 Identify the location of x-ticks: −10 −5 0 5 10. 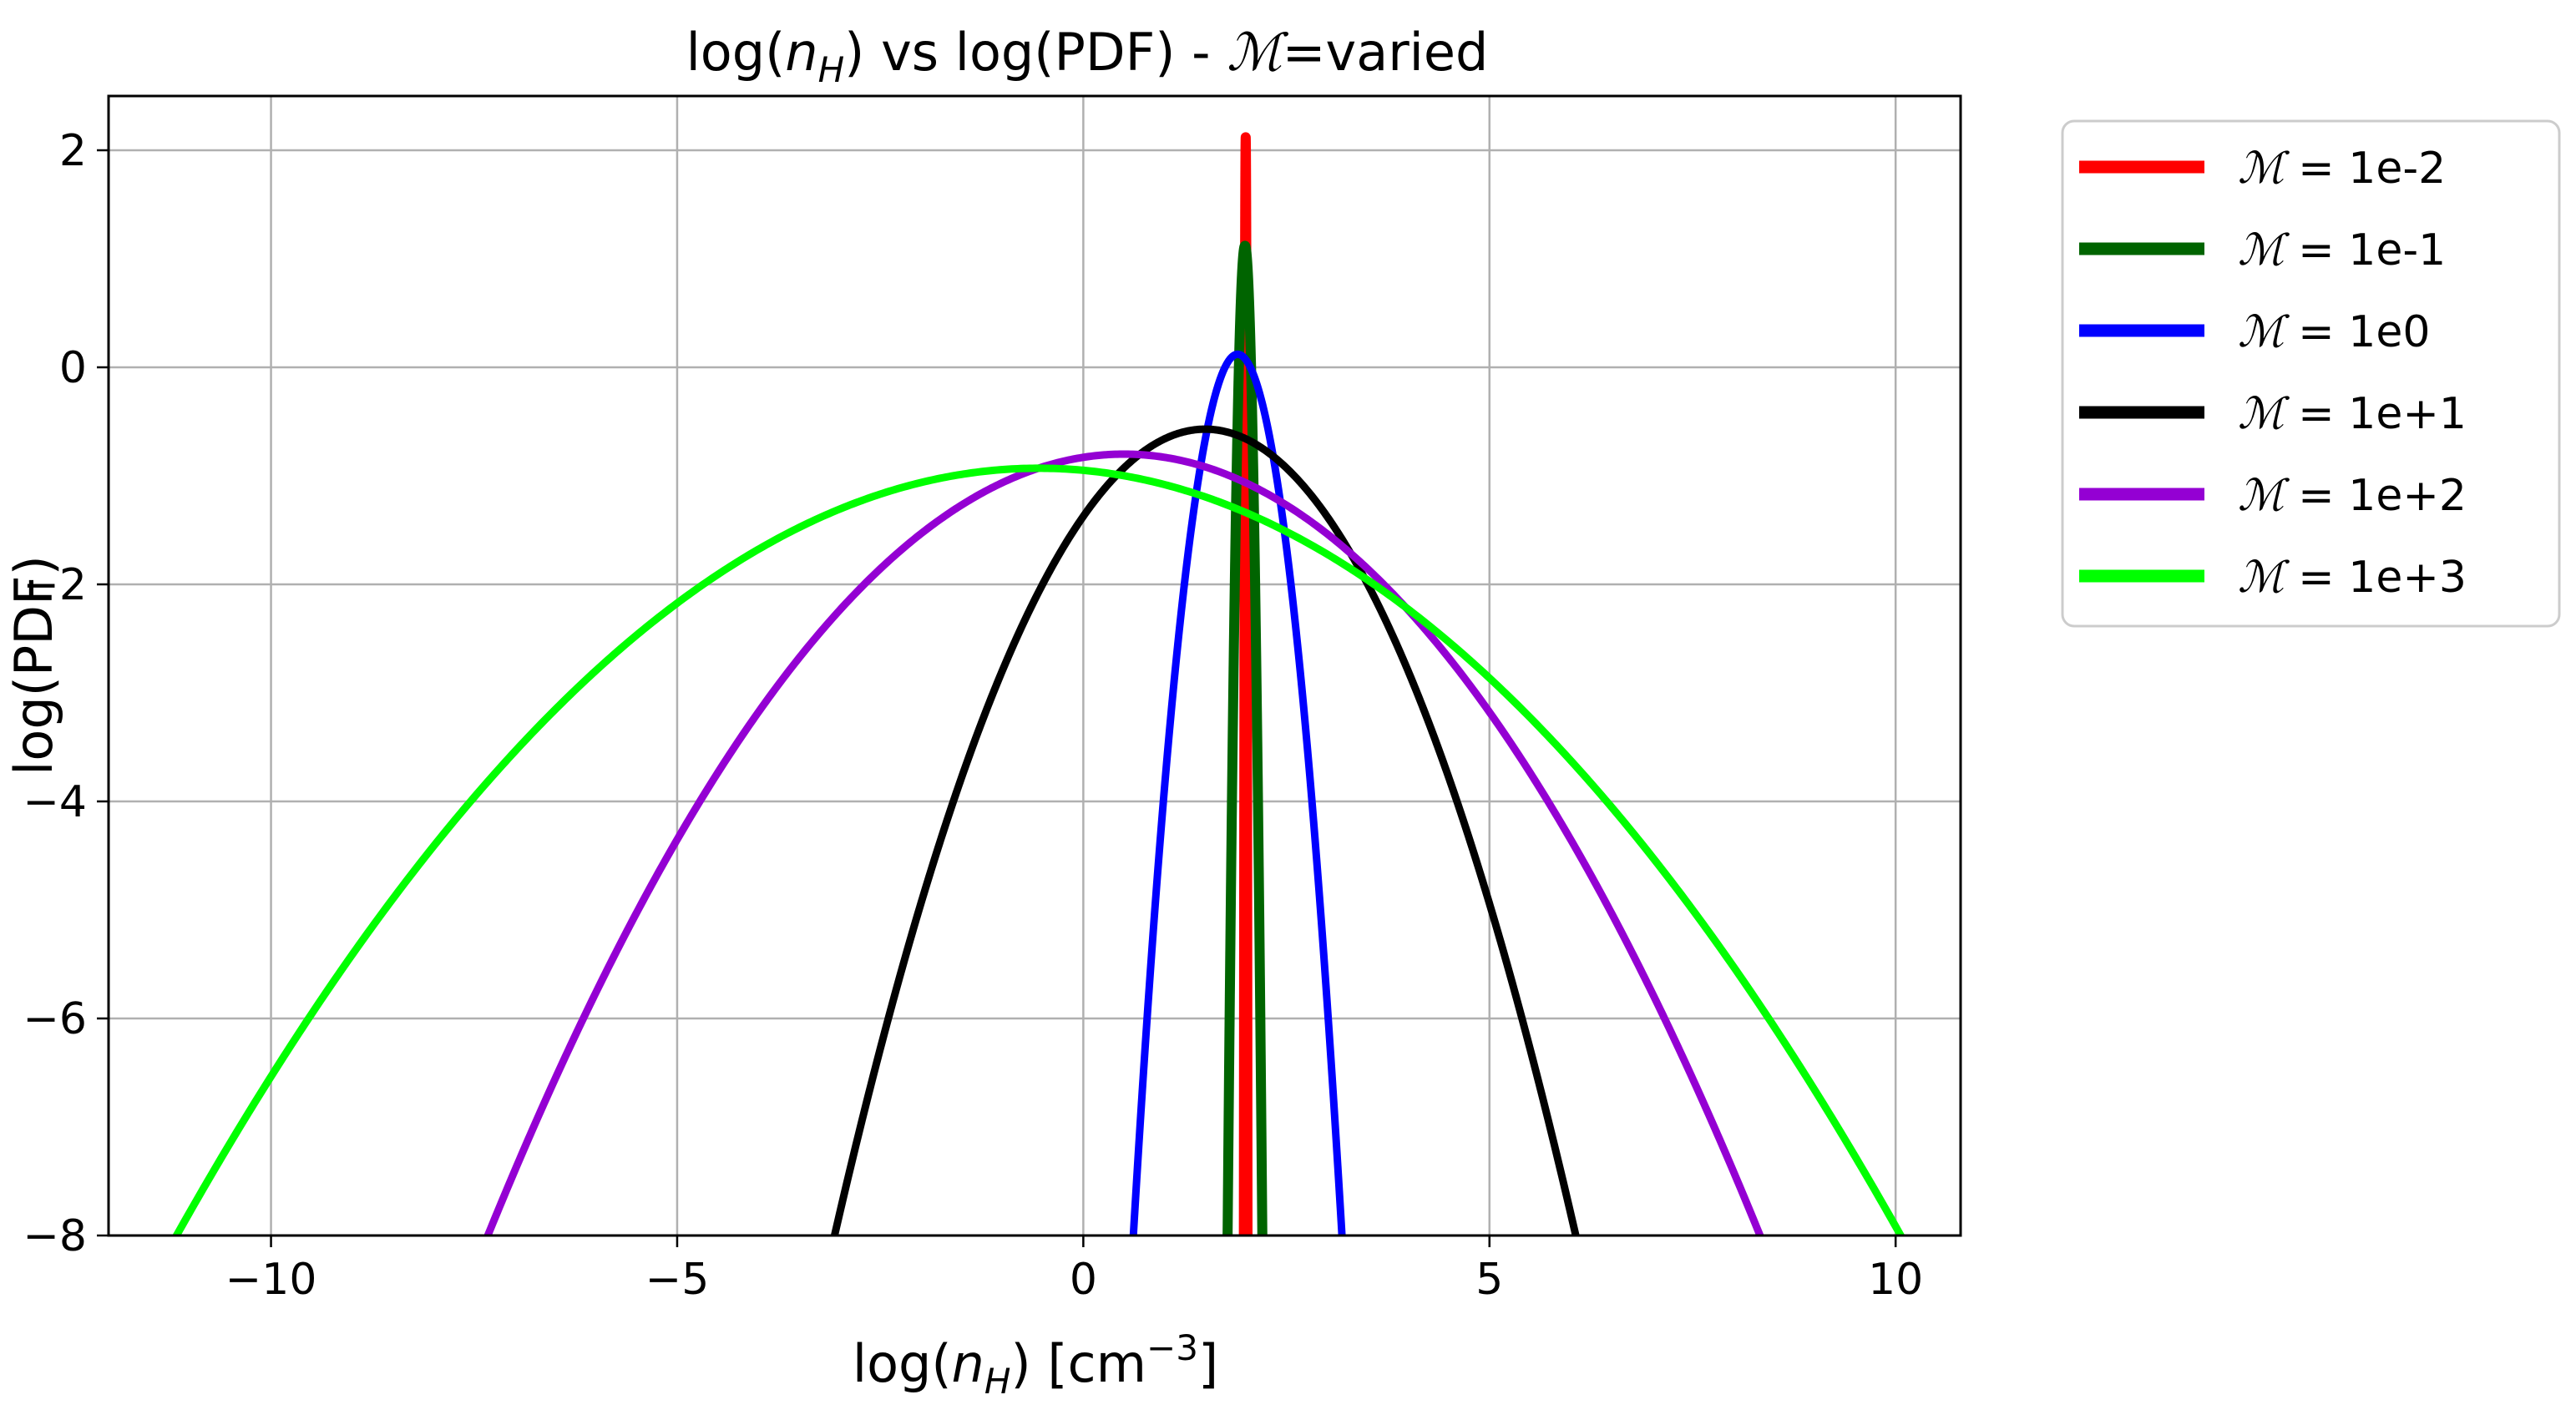
(1074, 1270).